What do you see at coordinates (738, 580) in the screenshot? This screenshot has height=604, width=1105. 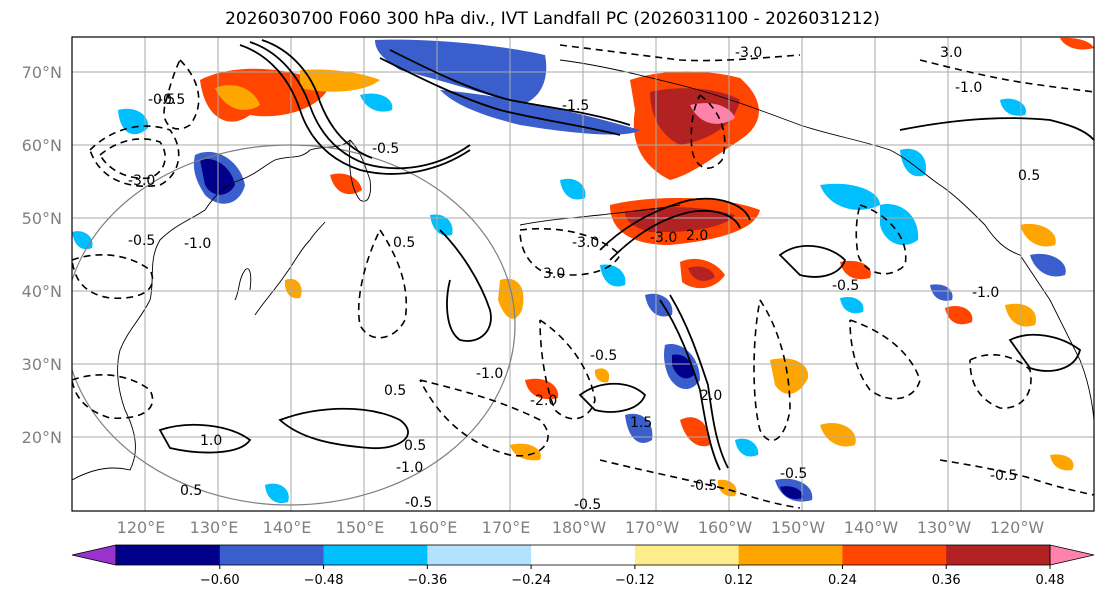 I see `colorbar-tick-label: 0.12` at bounding box center [738, 580].